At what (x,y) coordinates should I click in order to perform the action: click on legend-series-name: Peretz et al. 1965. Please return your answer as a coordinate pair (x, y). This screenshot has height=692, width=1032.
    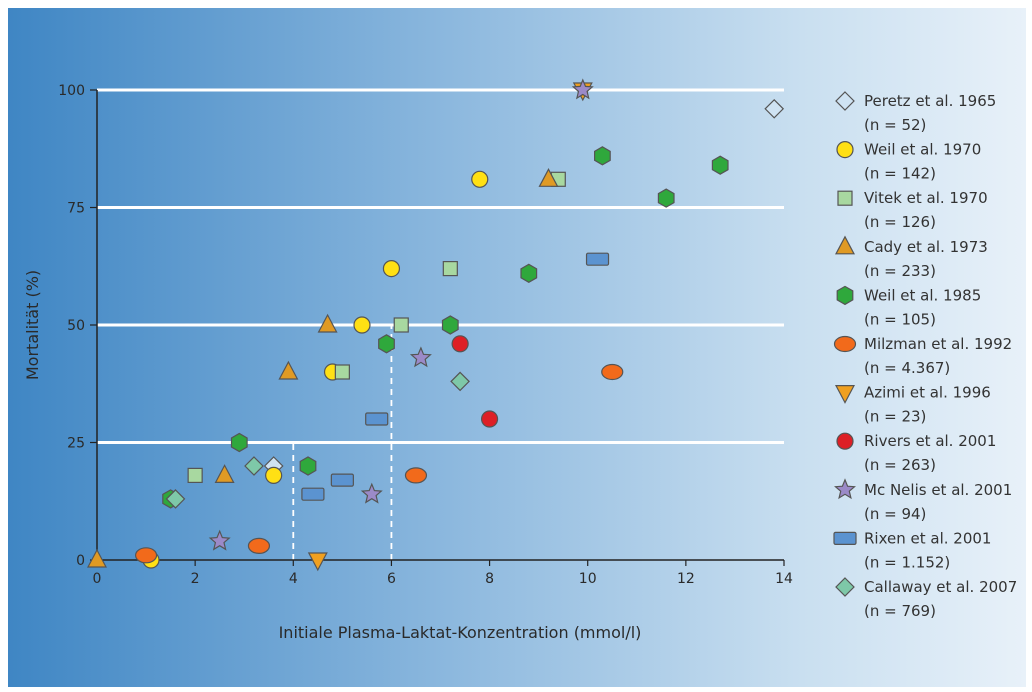
    Looking at the image, I should click on (930, 101).